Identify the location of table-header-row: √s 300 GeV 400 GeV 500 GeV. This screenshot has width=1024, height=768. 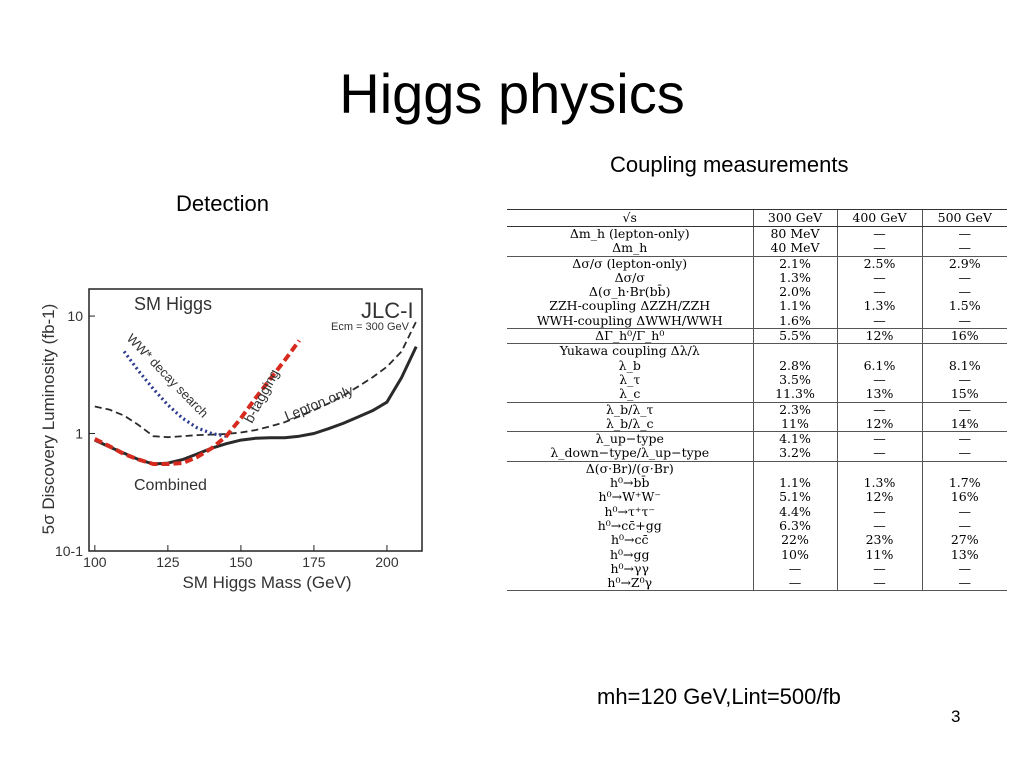
(757, 218).